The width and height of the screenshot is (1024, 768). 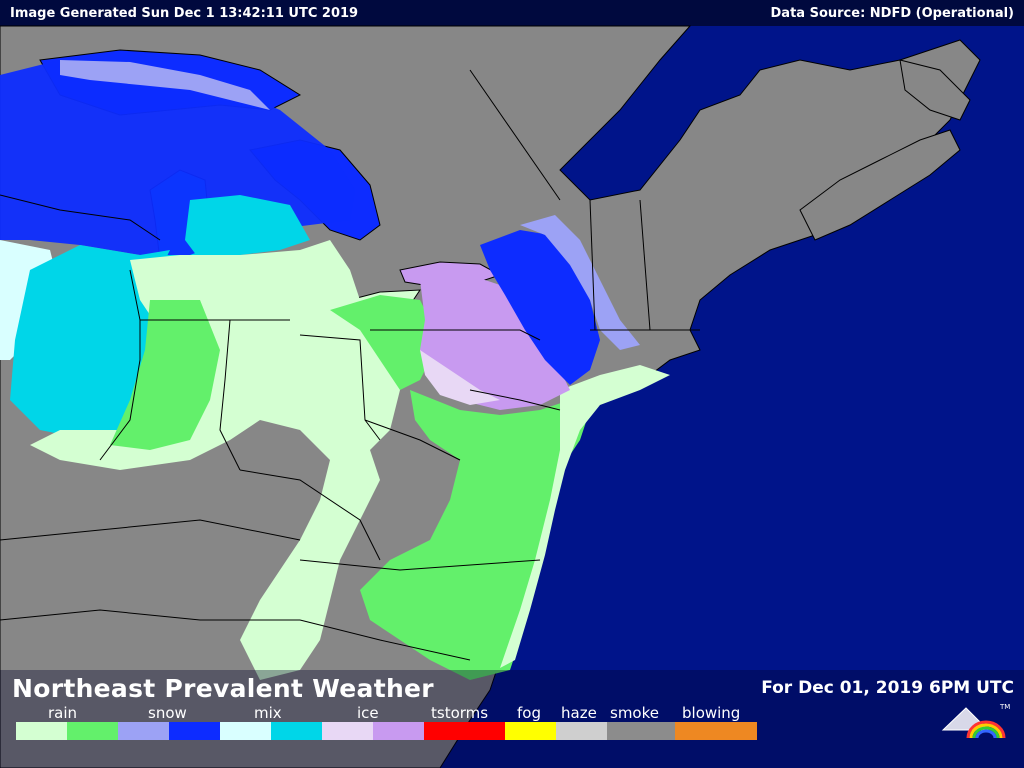 What do you see at coordinates (512, 13) in the screenshot?
I see `header-bar` at bounding box center [512, 13].